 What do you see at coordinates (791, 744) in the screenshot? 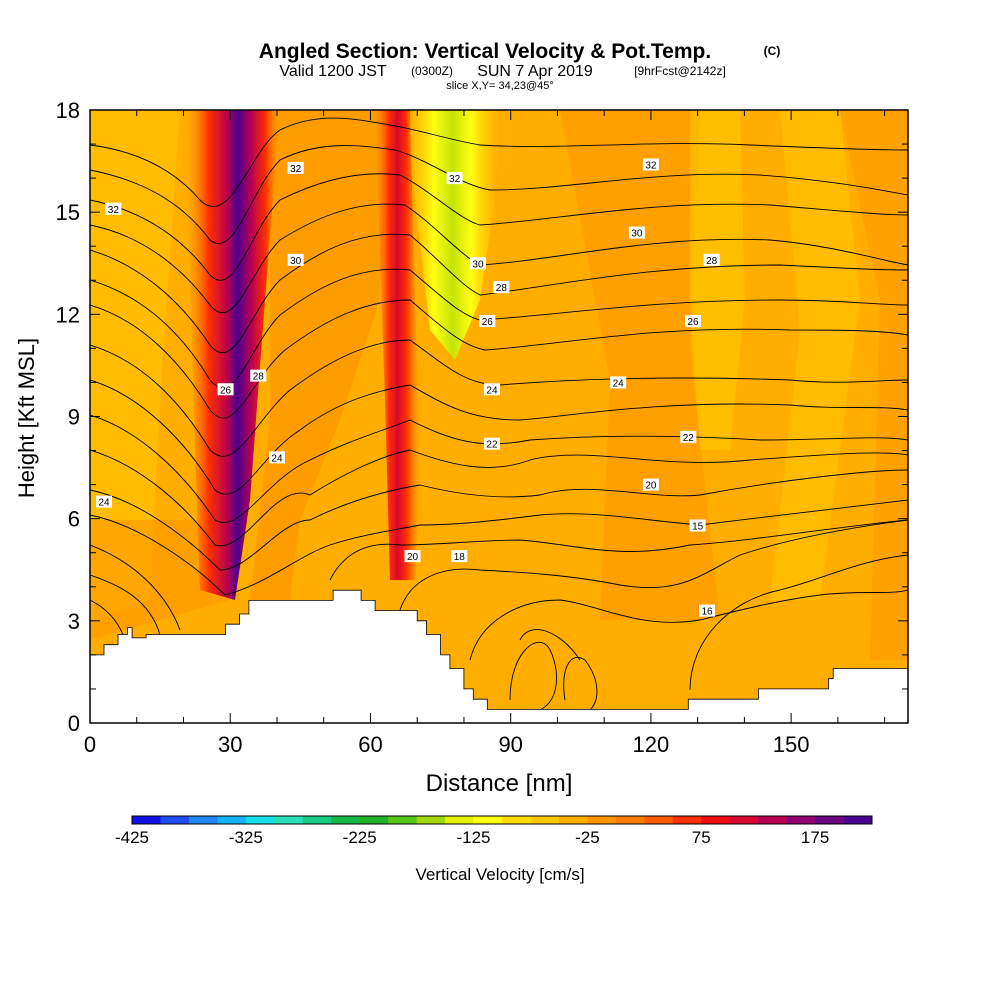
I see `x-tick-label: 150` at bounding box center [791, 744].